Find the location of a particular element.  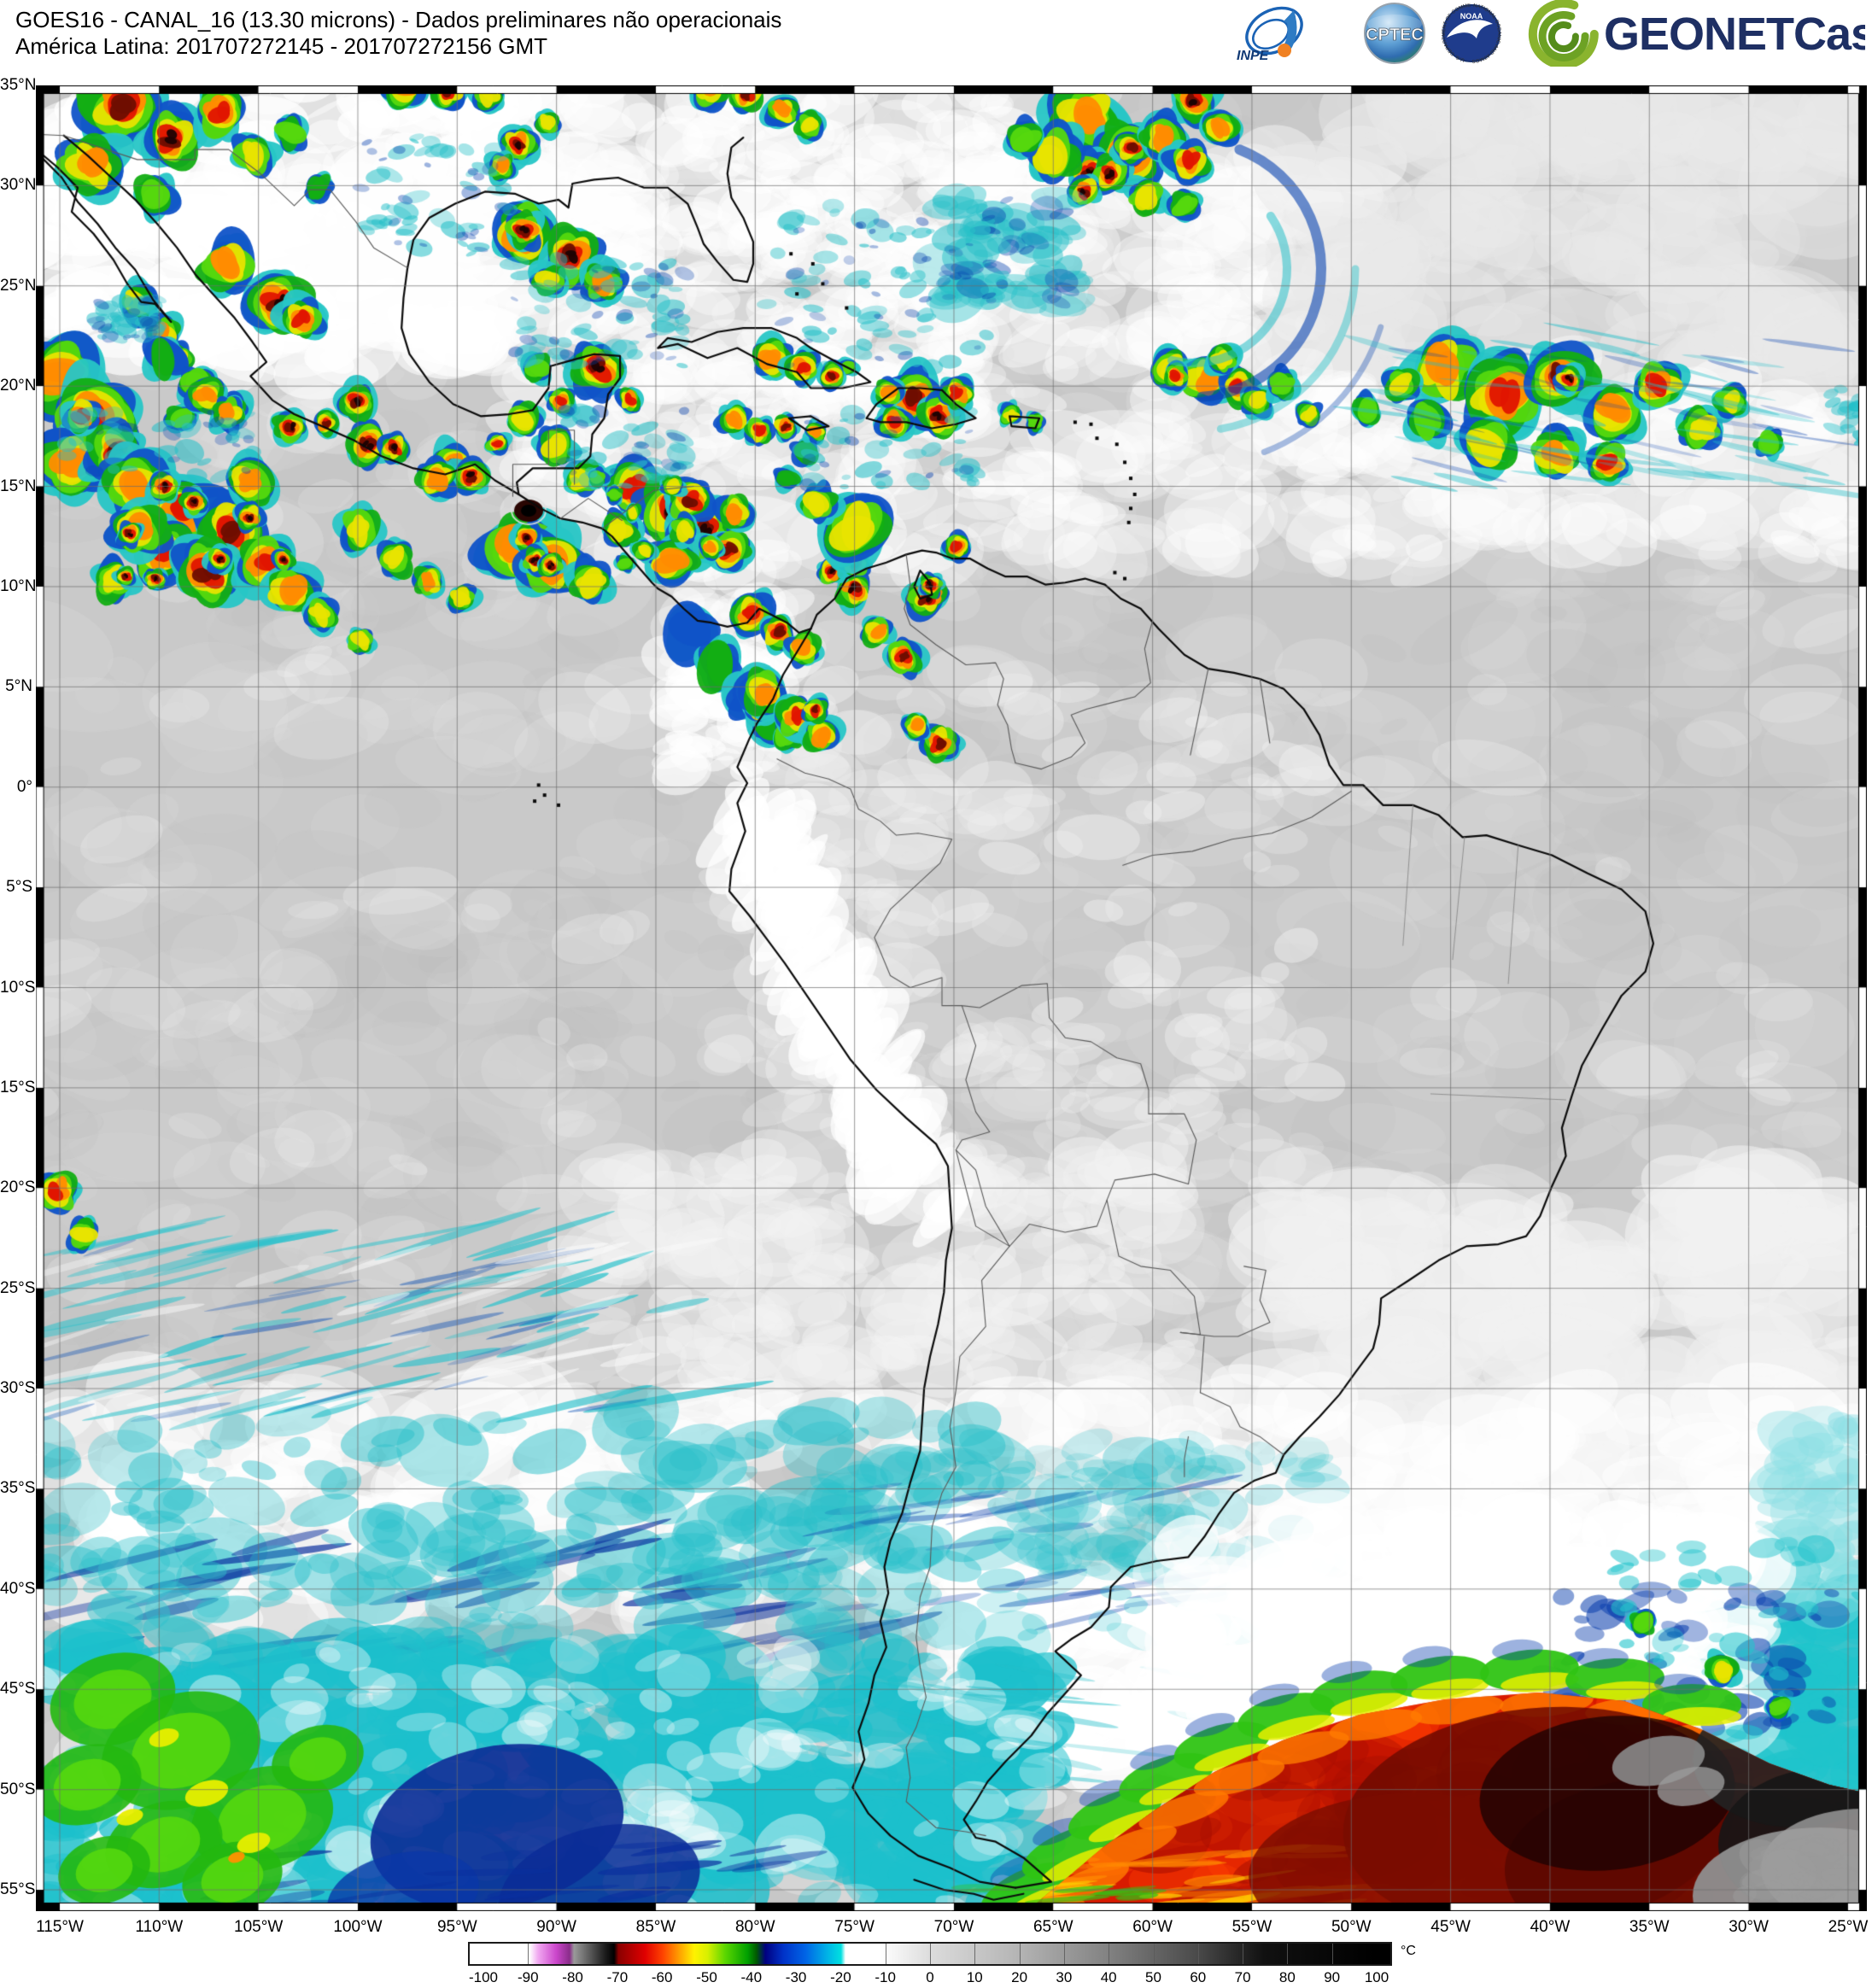

colorbar-tick-label: -20 is located at coordinates (840, 1977).